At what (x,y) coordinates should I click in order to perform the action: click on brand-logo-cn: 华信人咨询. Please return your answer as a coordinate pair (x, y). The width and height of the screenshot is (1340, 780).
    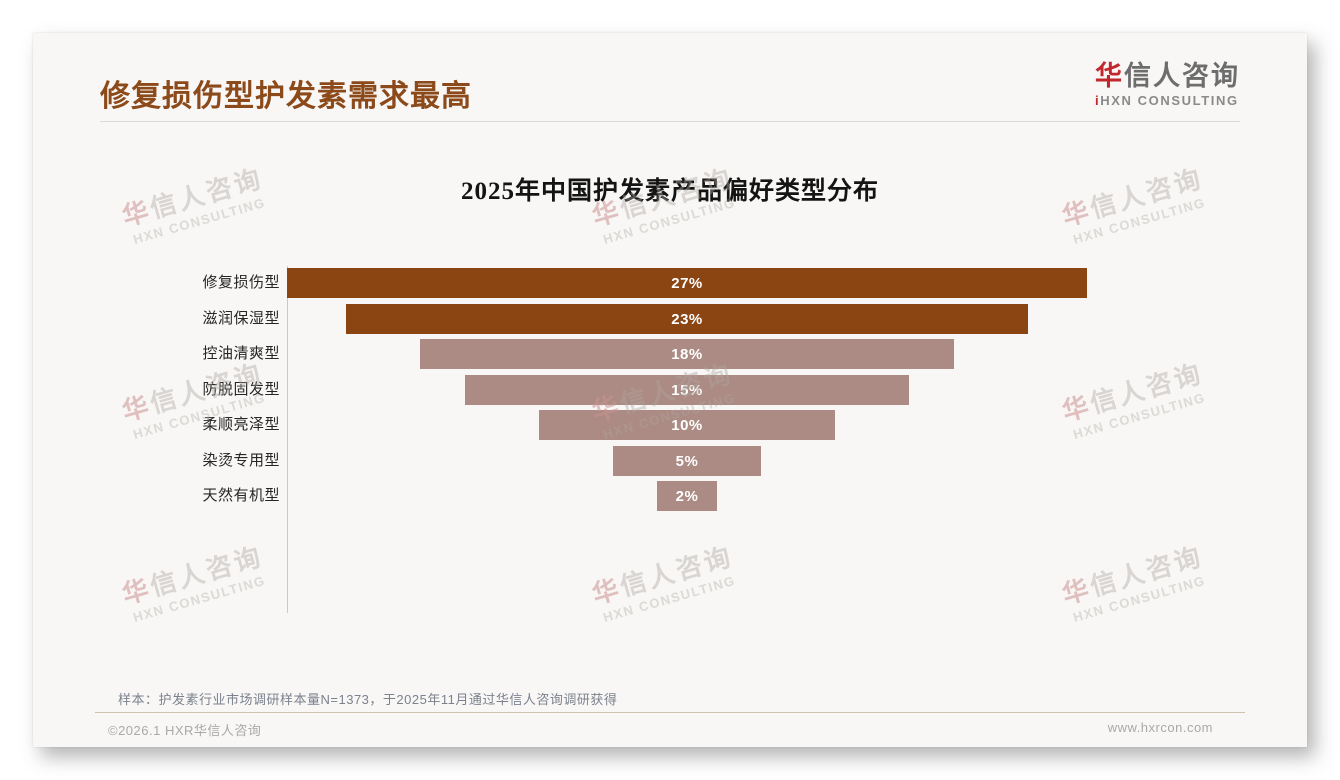
    Looking at the image, I should click on (1167, 76).